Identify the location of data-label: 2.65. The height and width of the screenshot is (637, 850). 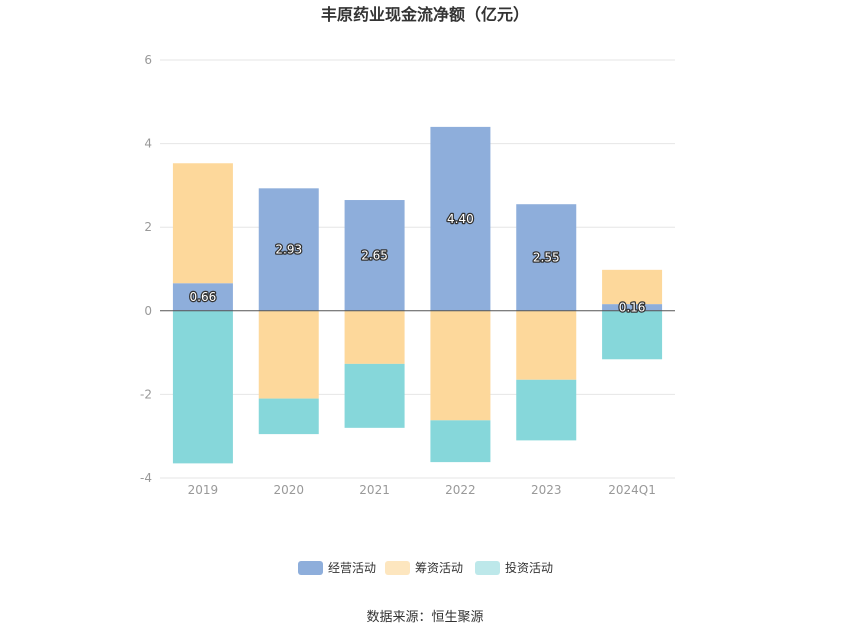
(374, 255).